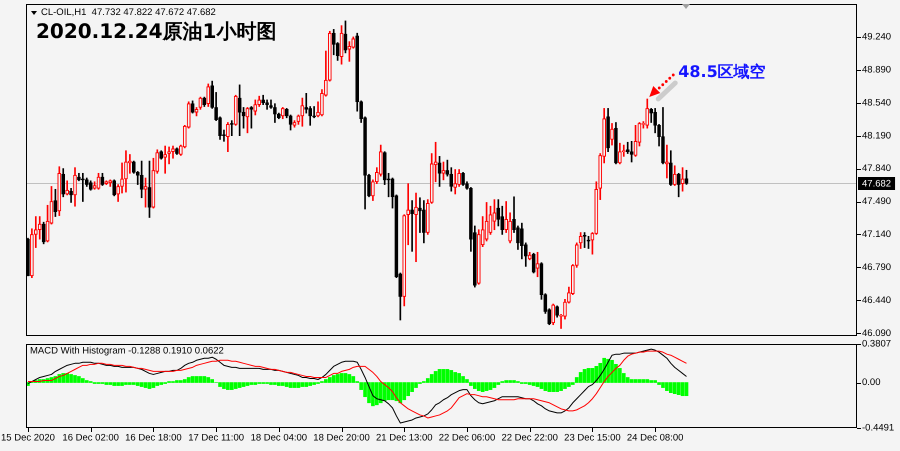  I want to click on annotation: CL-OIL,H1 47.732 47.822 47.672 47.682, so click(128, 12).